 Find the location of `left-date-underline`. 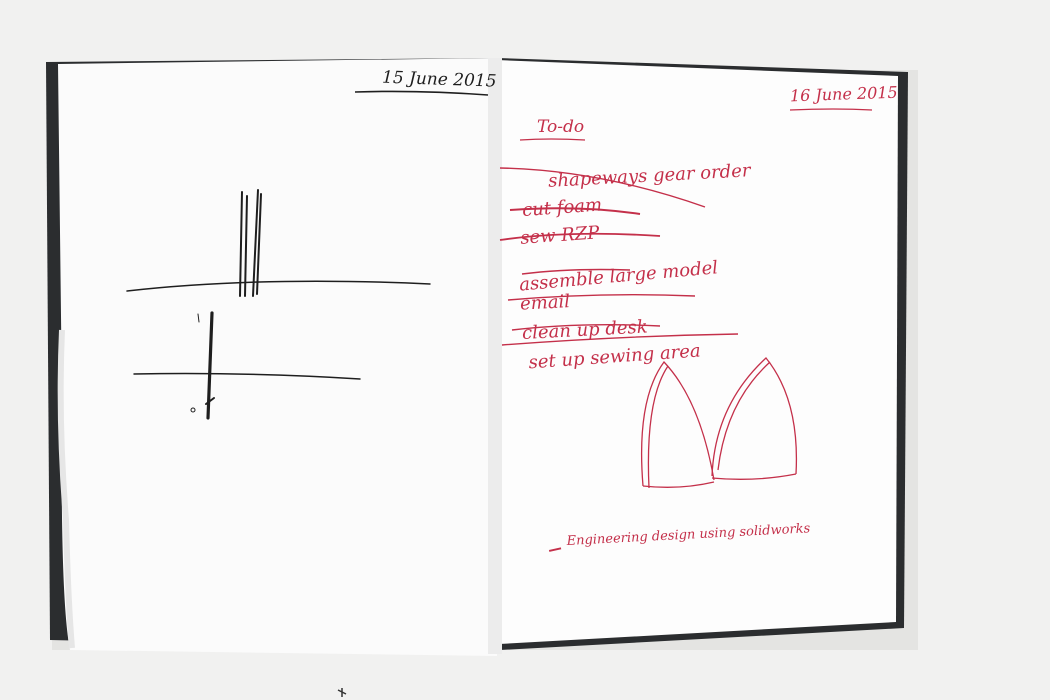

left-date-underline is located at coordinates (421, 93).